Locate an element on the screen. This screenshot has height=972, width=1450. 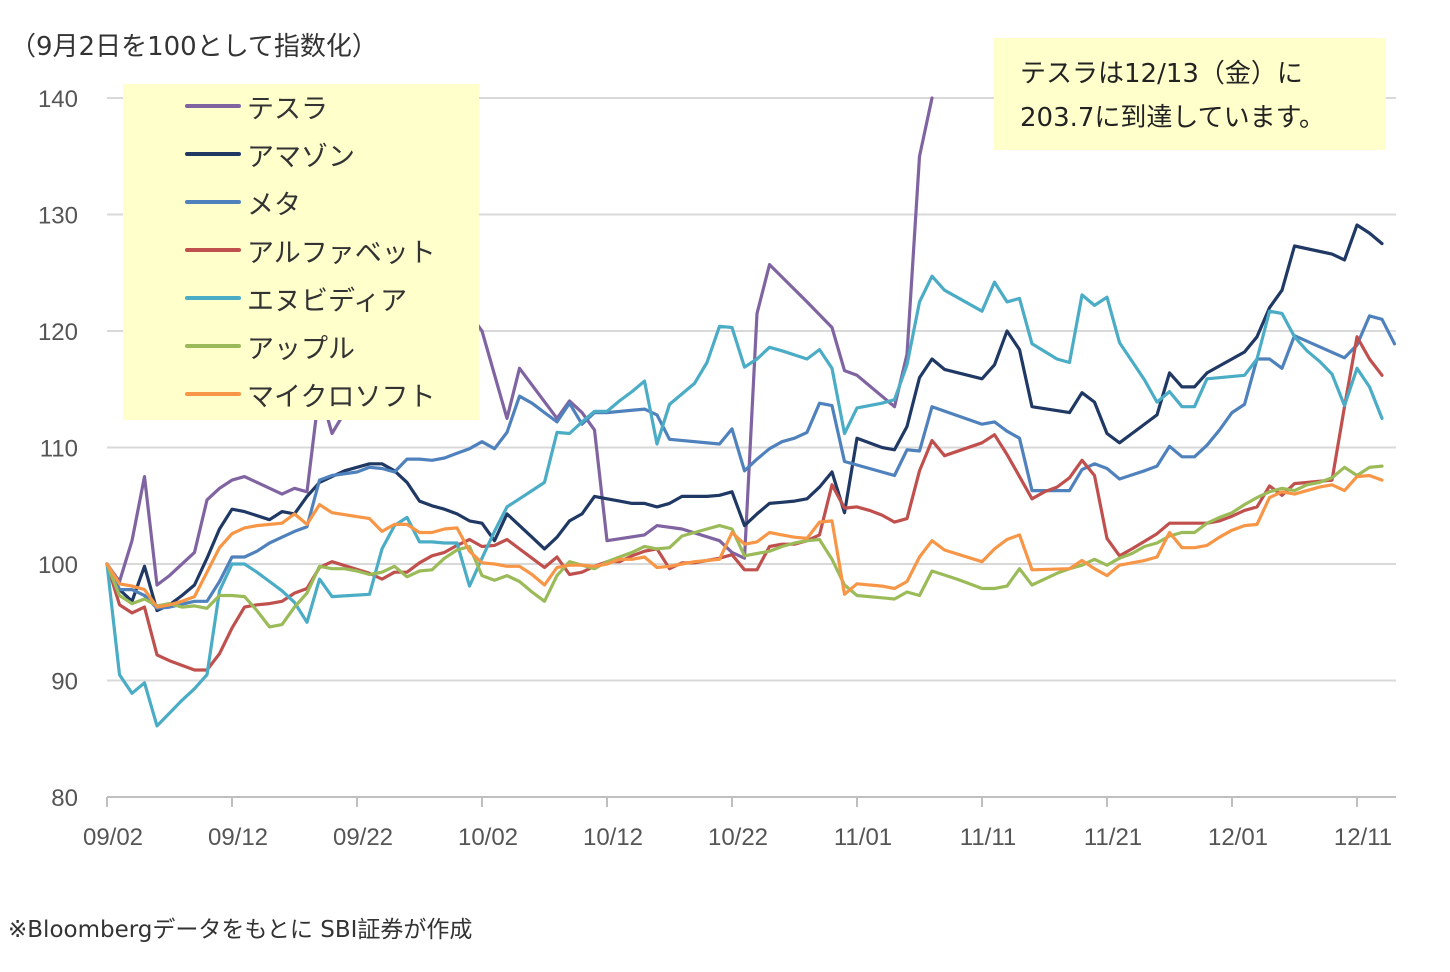
y-tick-label: 130 is located at coordinates (58, 216).